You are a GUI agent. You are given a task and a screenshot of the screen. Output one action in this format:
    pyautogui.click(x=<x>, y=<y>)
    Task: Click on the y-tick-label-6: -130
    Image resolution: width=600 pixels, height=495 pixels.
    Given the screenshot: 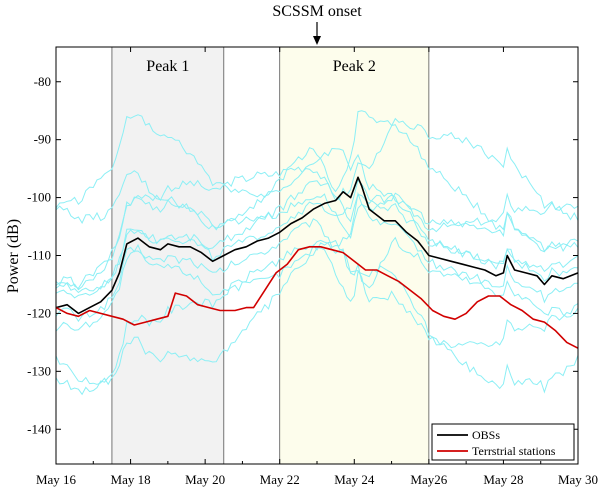 What is the action you would take?
    pyautogui.click(x=39, y=370)
    